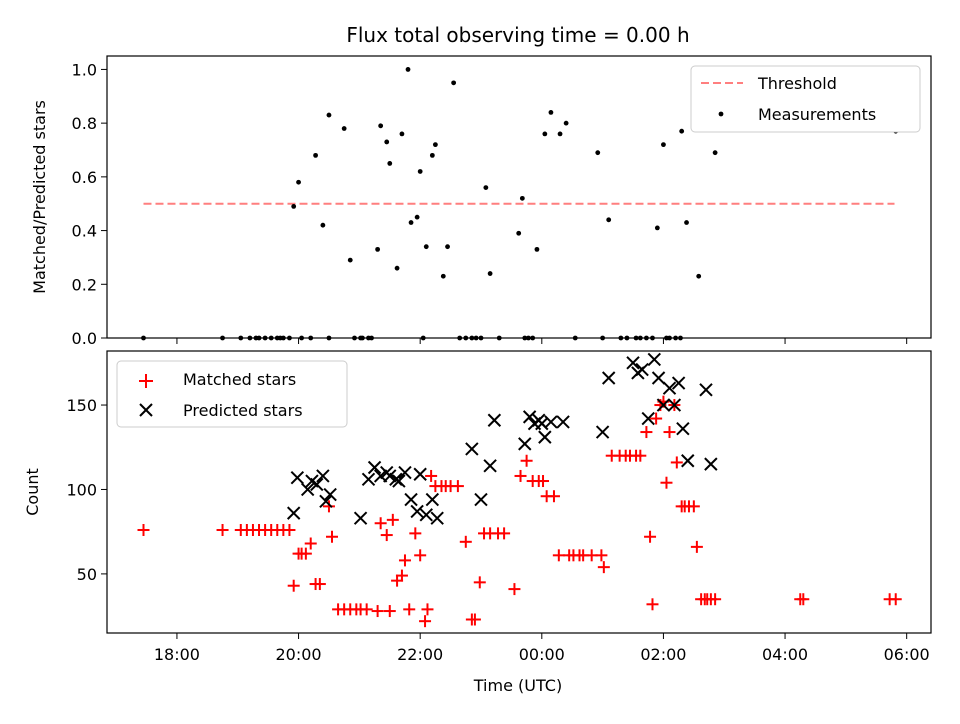  What do you see at coordinates (84, 123) in the screenshot?
I see `top-y-tick-label: 0.8` at bounding box center [84, 123].